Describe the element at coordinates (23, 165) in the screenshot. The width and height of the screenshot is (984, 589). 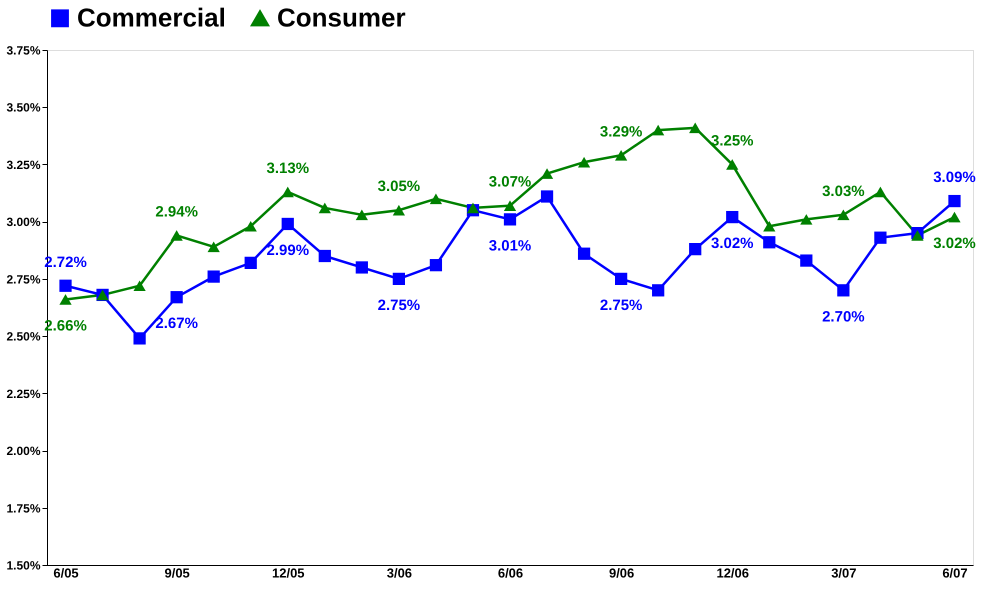
I see `y-tick-label: 3.25%` at that location.